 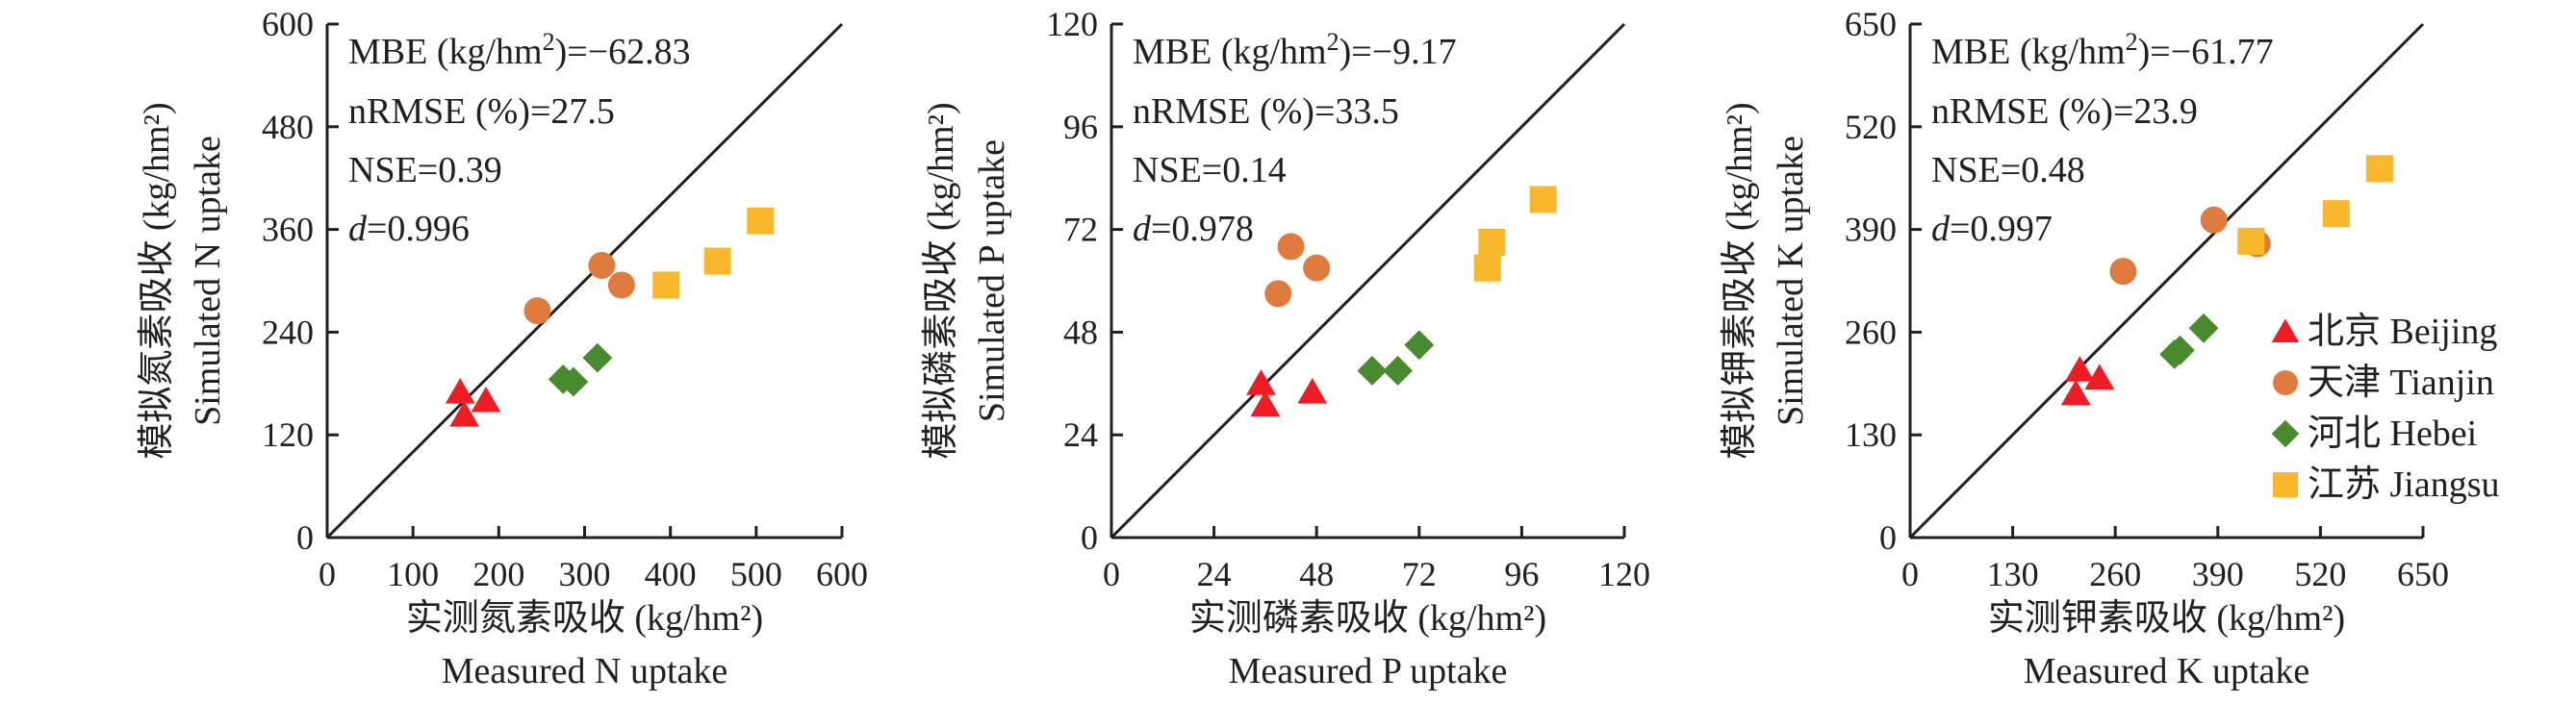 What do you see at coordinates (756, 574) in the screenshot?
I see `x-tick-label: 500` at bounding box center [756, 574].